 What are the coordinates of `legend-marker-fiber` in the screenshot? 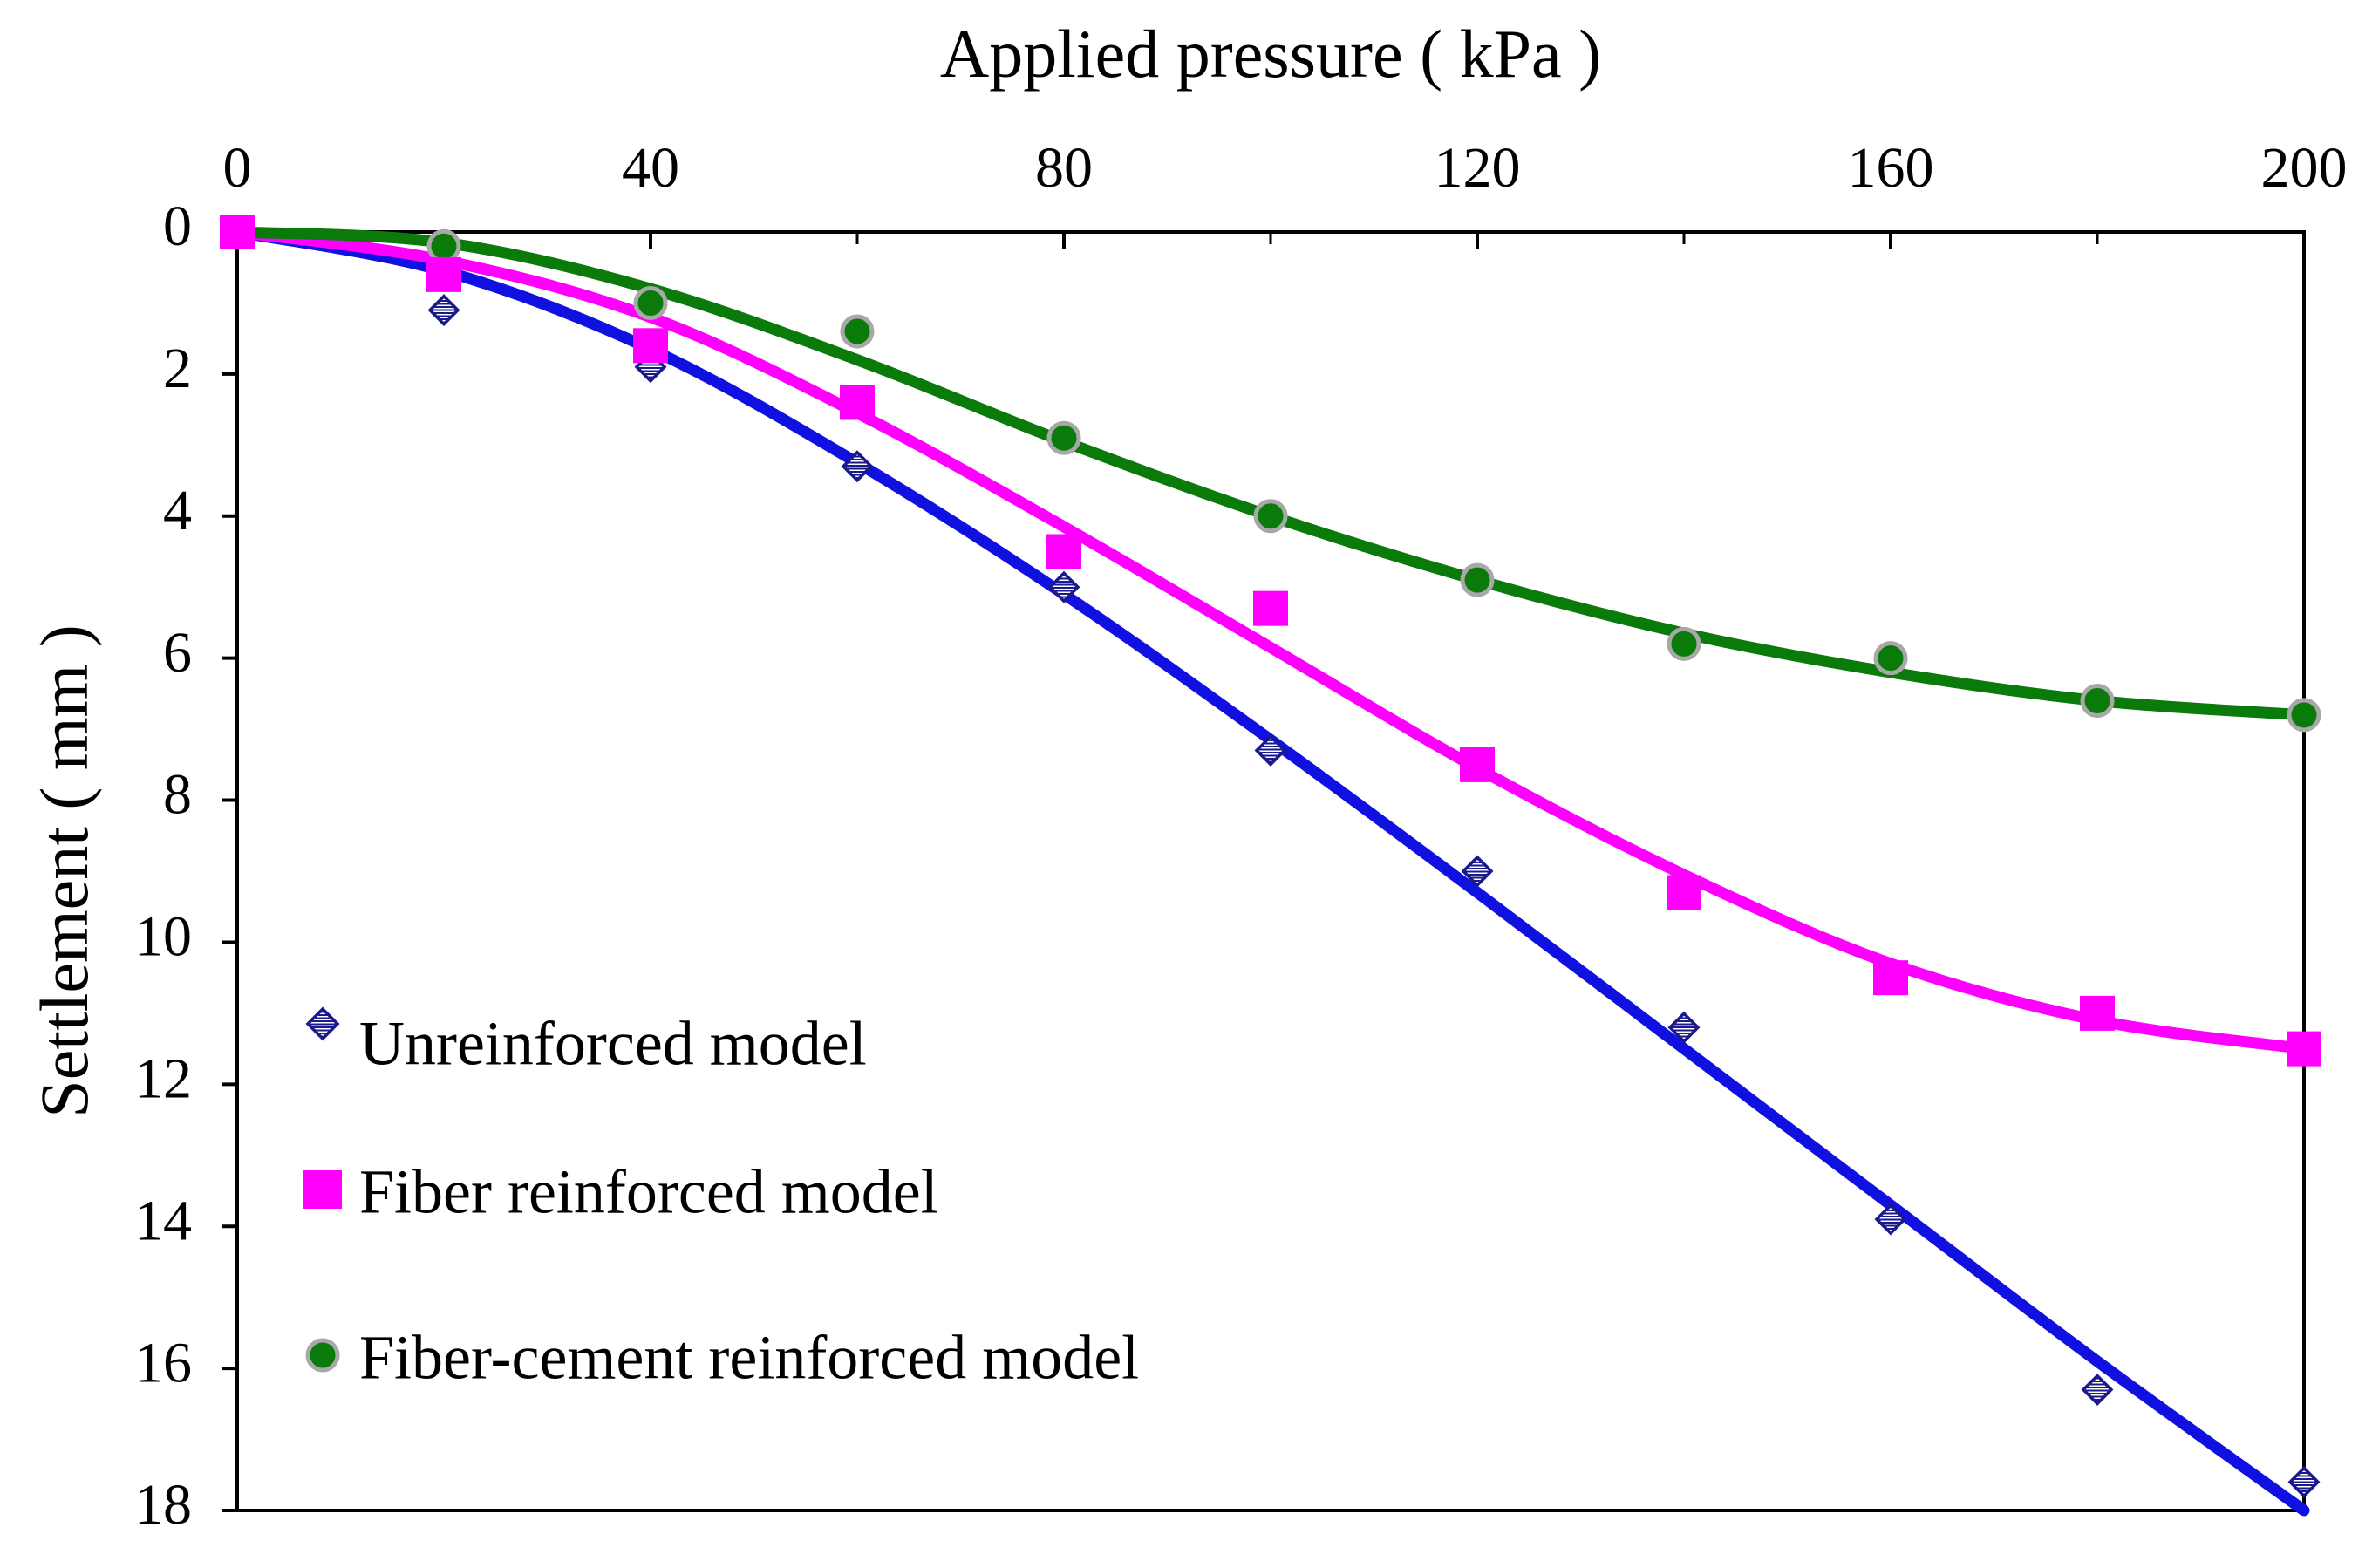 It's located at (322, 1189).